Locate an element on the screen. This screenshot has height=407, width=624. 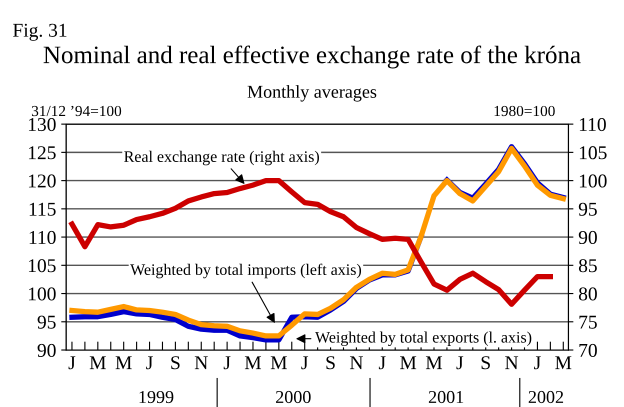
y2-tick-label: 90 is located at coordinates (587, 237).